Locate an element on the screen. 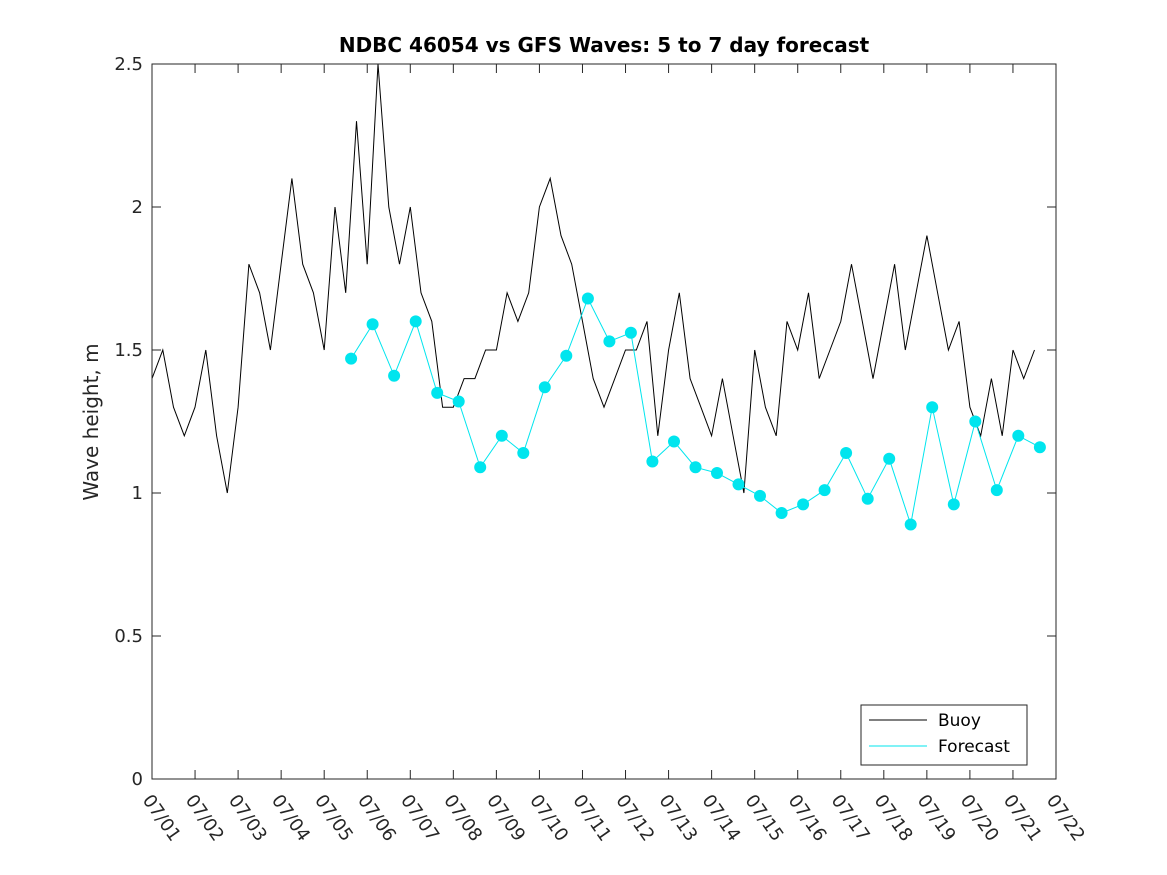 The height and width of the screenshot is (875, 1167). y-tick-label: 1.5 is located at coordinates (128, 350).